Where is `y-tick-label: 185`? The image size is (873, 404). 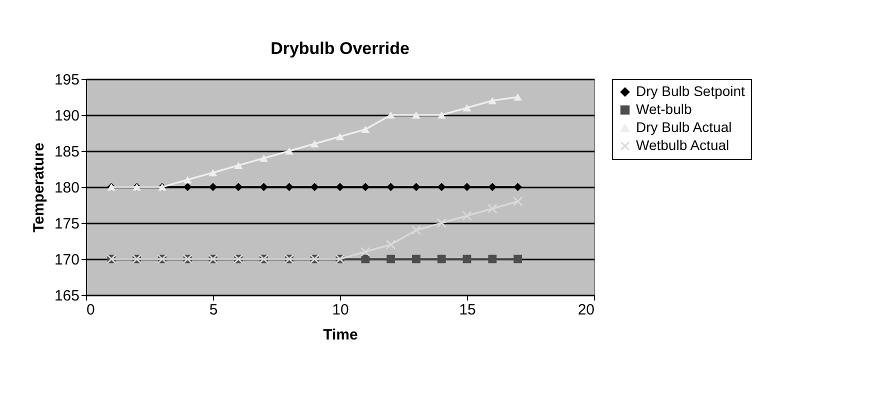
y-tick-label: 185 is located at coordinates (67, 152).